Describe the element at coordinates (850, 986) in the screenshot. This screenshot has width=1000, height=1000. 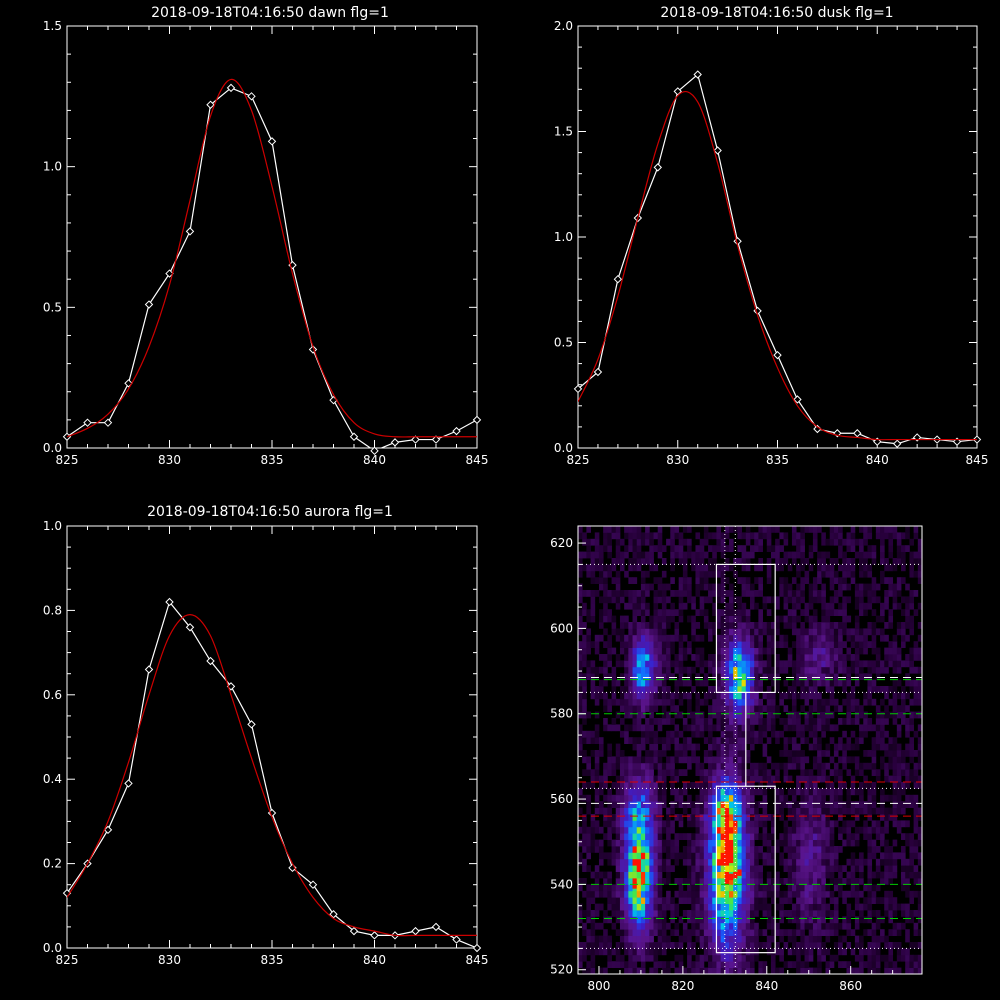
I see `x-tick-label: 860` at that location.